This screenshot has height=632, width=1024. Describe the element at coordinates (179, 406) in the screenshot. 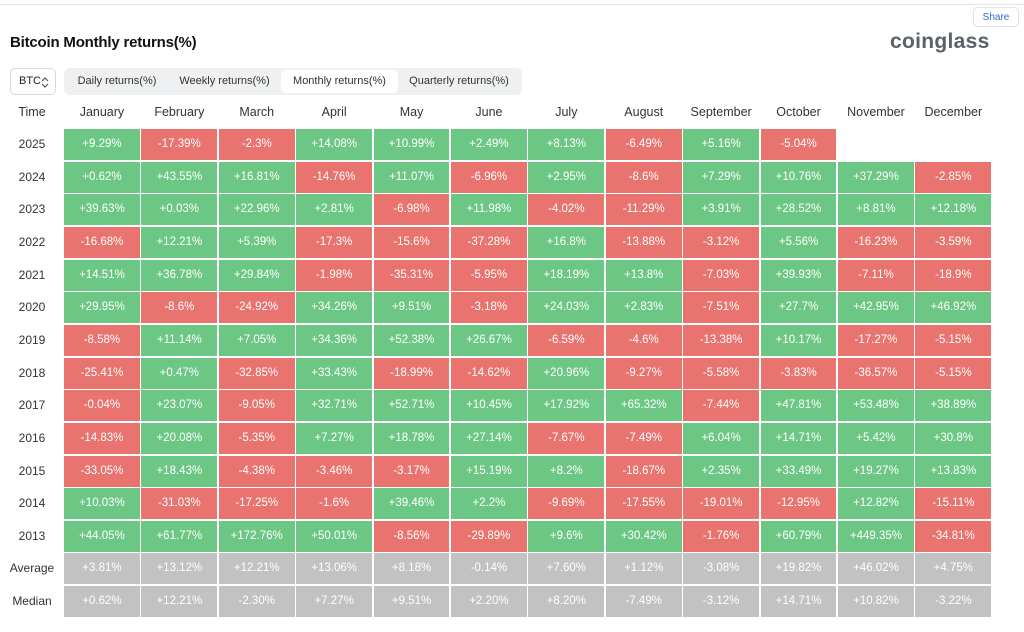

I see `return-cell: +23.07%` at that location.